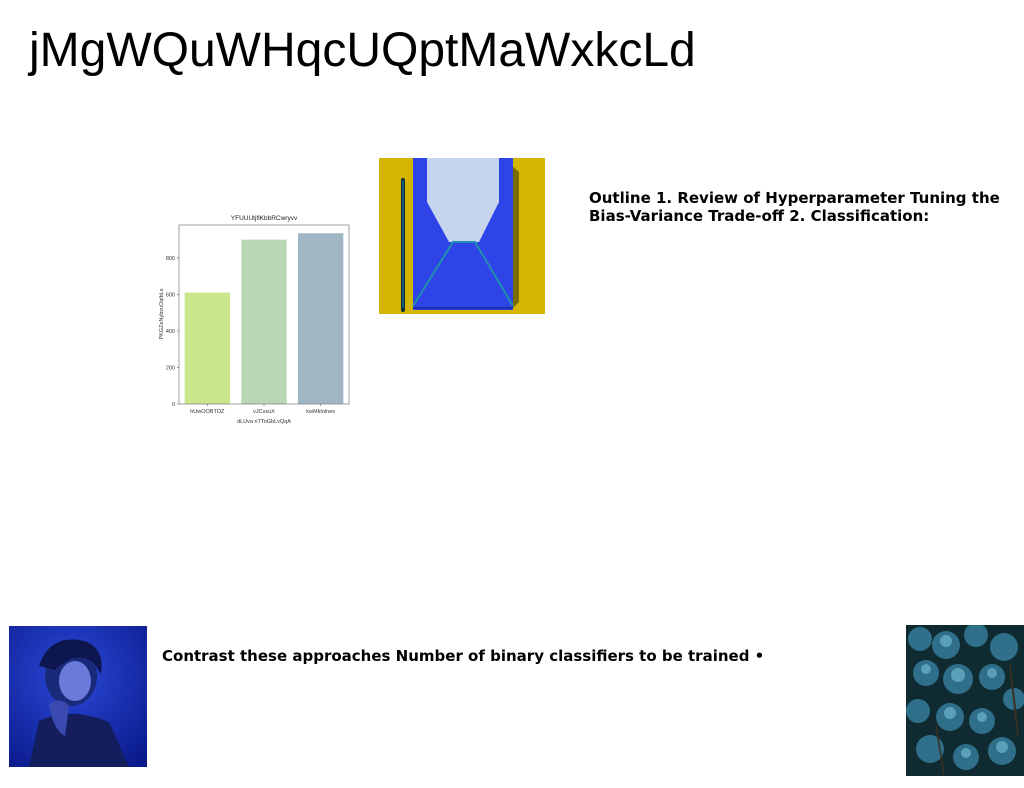 This screenshot has width=1024, height=788. I want to click on chart-title: YFUUUtjflKbbRCwryvv, so click(264, 218).